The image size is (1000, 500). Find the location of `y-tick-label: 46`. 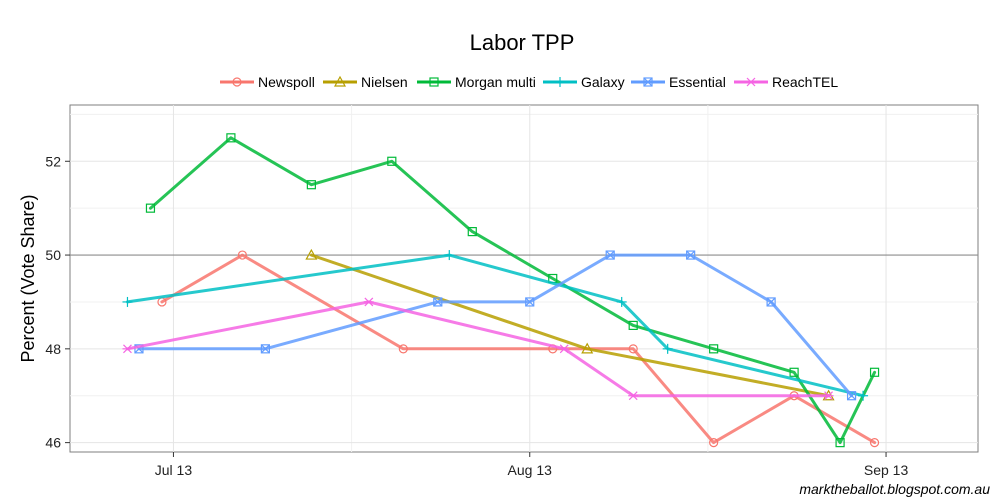

y-tick-label: 46 is located at coordinates (53, 443).